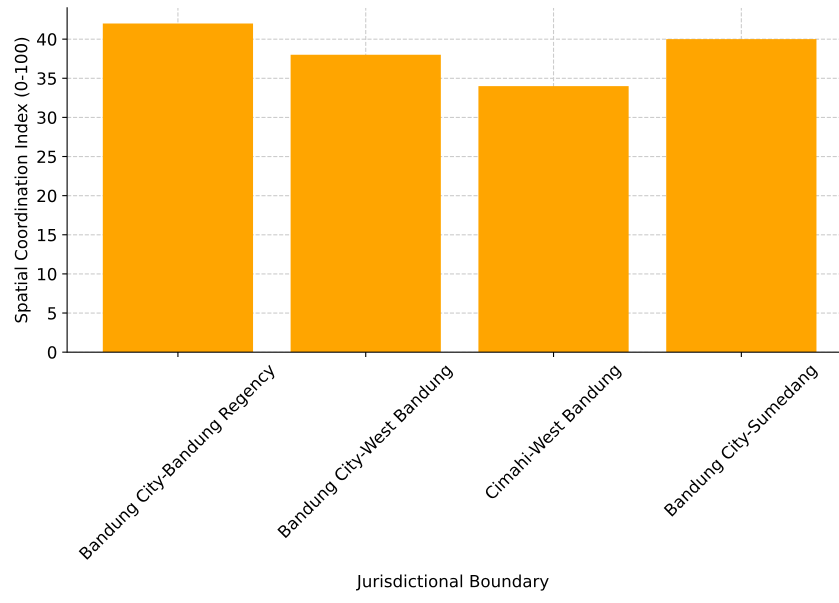 The width and height of the screenshot is (839, 603). I want to click on y-tick-label: 30, so click(46, 117).